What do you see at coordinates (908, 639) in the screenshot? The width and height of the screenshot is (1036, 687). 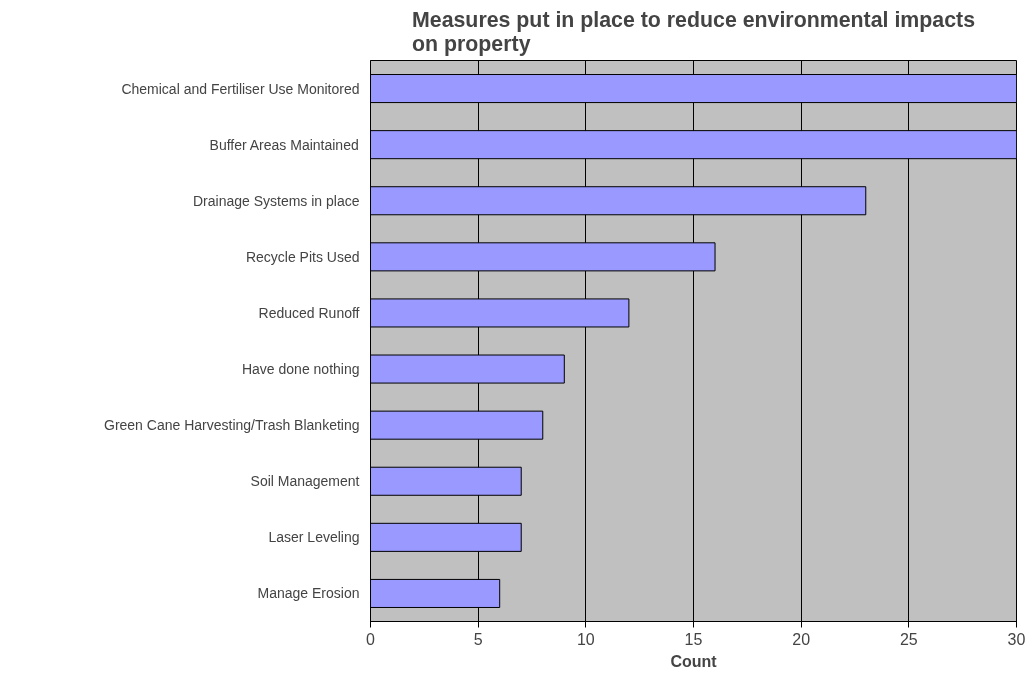 I see `x-tick-label: 25` at bounding box center [908, 639].